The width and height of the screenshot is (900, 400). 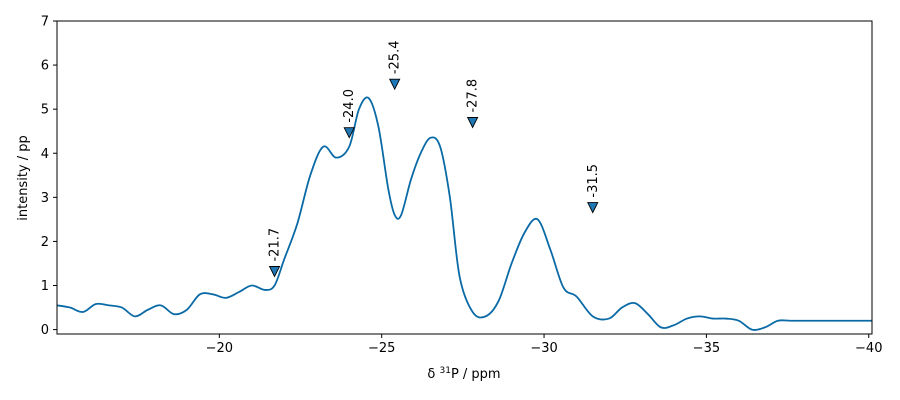 I want to click on x-tick-label: −40, so click(x=868, y=348).